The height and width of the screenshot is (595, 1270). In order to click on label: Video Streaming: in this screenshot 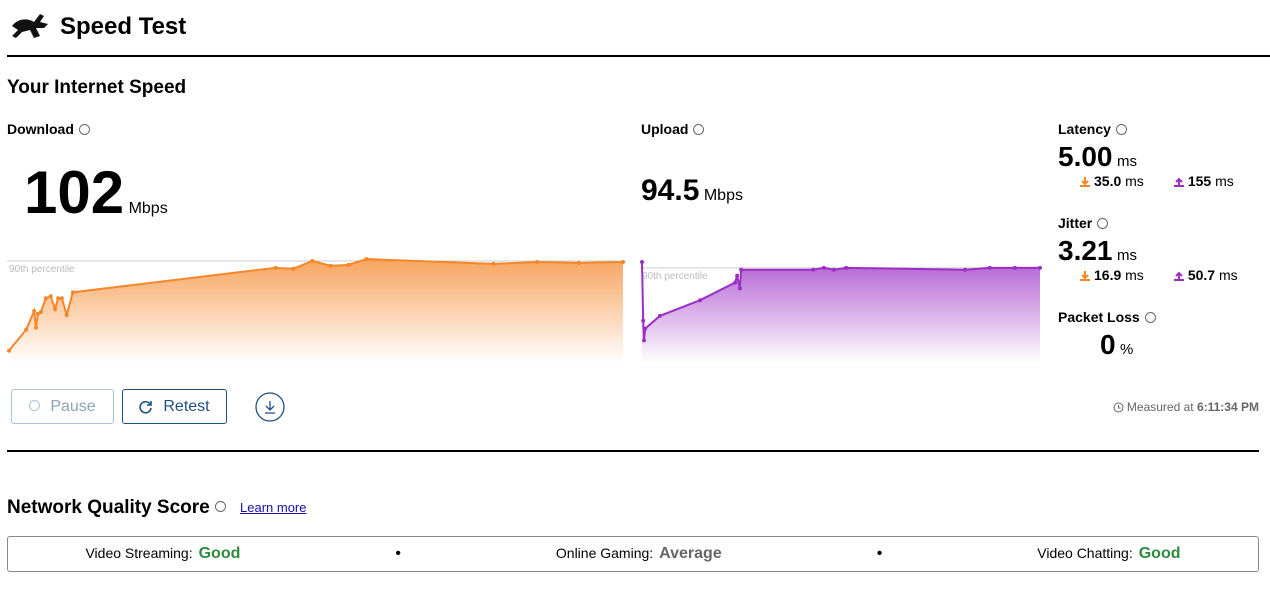, I will do `click(139, 553)`.